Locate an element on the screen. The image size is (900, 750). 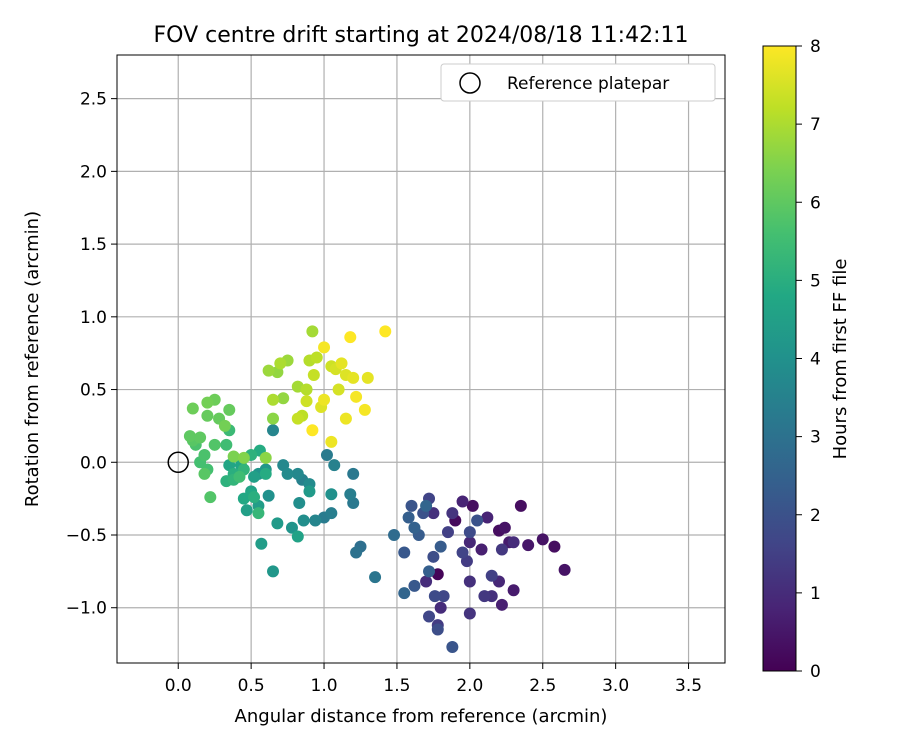
colorbar-tick-label: 3 is located at coordinates (815, 438).